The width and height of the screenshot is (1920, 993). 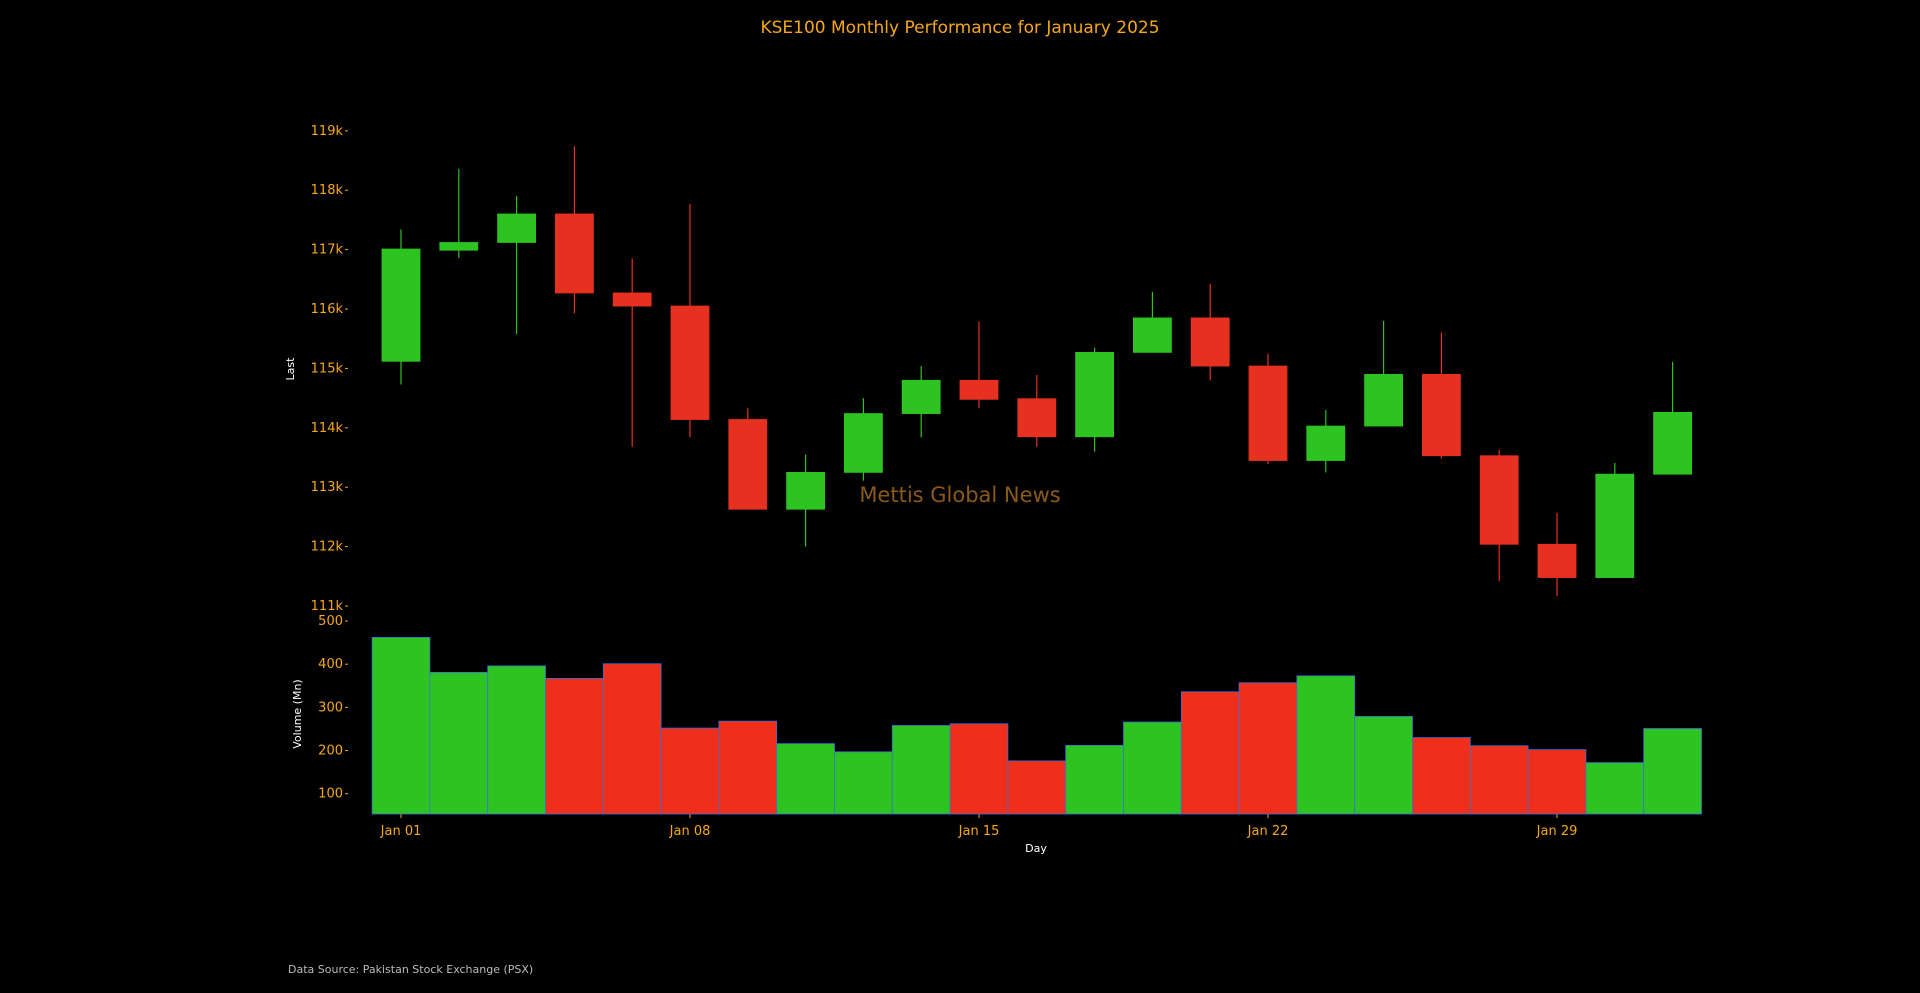 I want to click on volume-tick-label: 400, so click(x=330, y=664).